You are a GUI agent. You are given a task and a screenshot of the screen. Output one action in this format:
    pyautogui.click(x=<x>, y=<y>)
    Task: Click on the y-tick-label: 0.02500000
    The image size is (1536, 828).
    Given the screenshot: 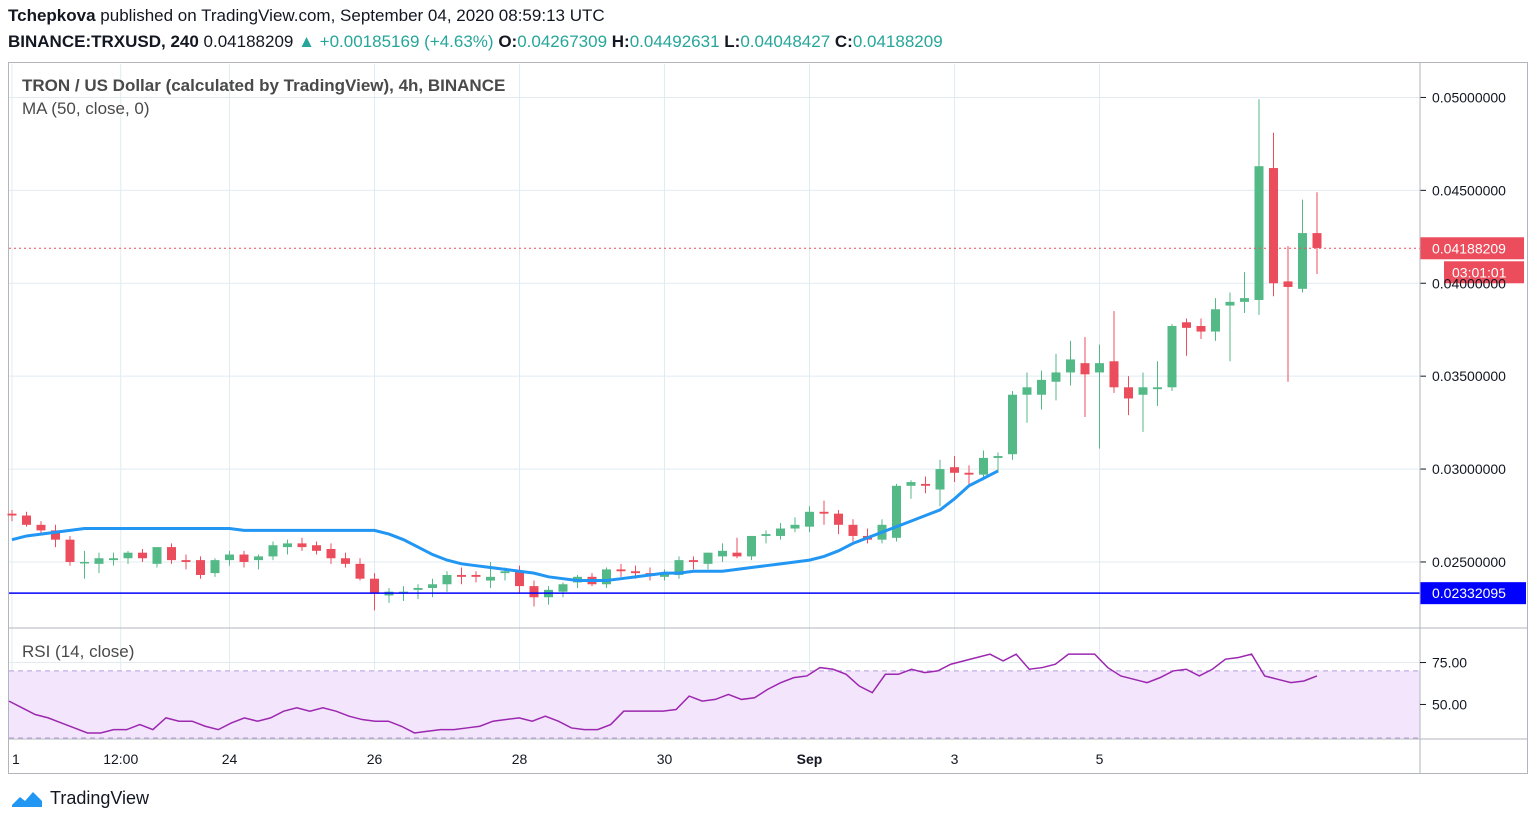 What is the action you would take?
    pyautogui.click(x=1469, y=562)
    